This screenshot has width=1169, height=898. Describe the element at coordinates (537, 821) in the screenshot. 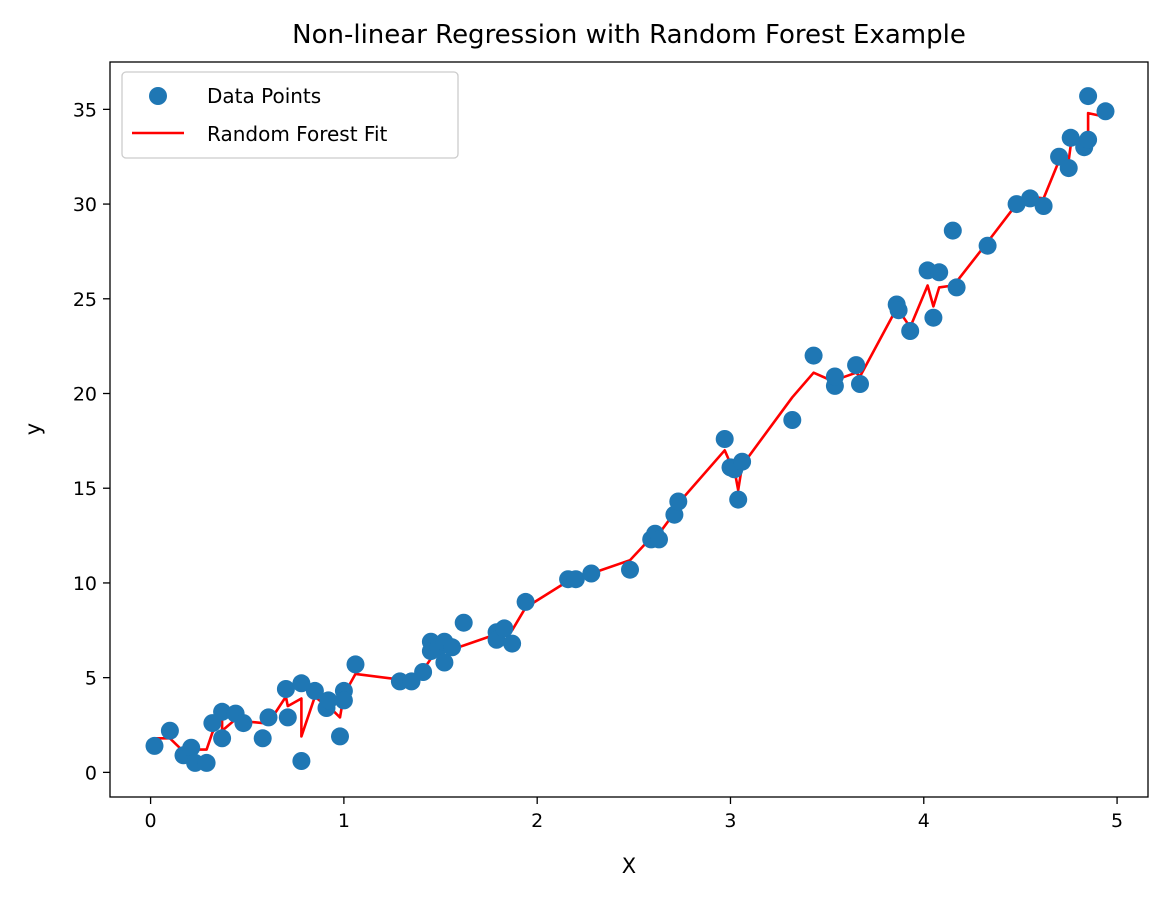

I see `x-tick-label: 2` at that location.